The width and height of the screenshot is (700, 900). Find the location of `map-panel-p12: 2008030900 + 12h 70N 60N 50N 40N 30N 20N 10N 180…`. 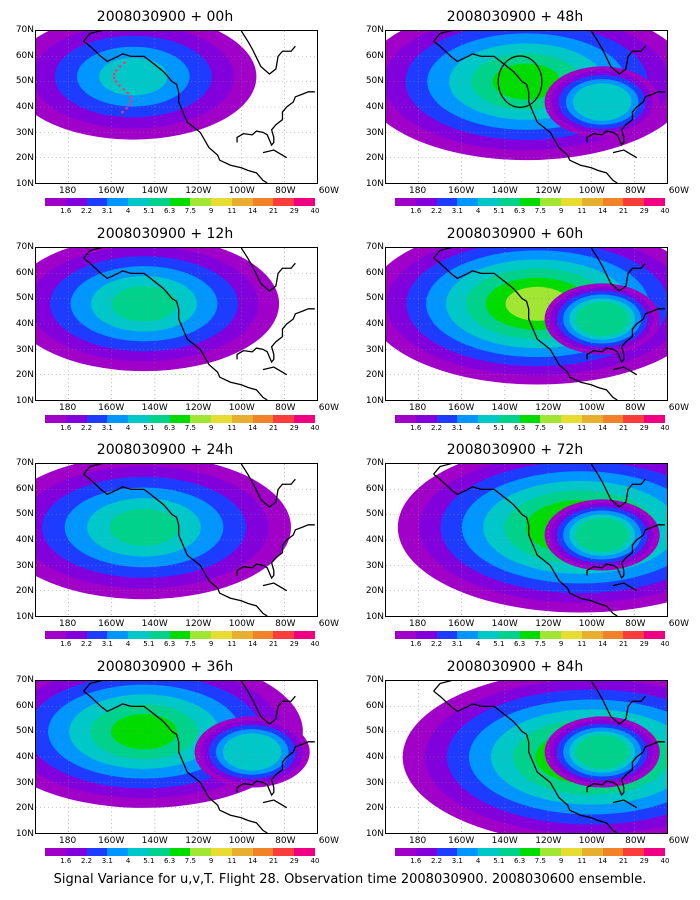

map-panel-p12: 2008030900 + 12h 70N 60N 50N 40N 30N 20N 10N 180… is located at coordinates (169, 330).